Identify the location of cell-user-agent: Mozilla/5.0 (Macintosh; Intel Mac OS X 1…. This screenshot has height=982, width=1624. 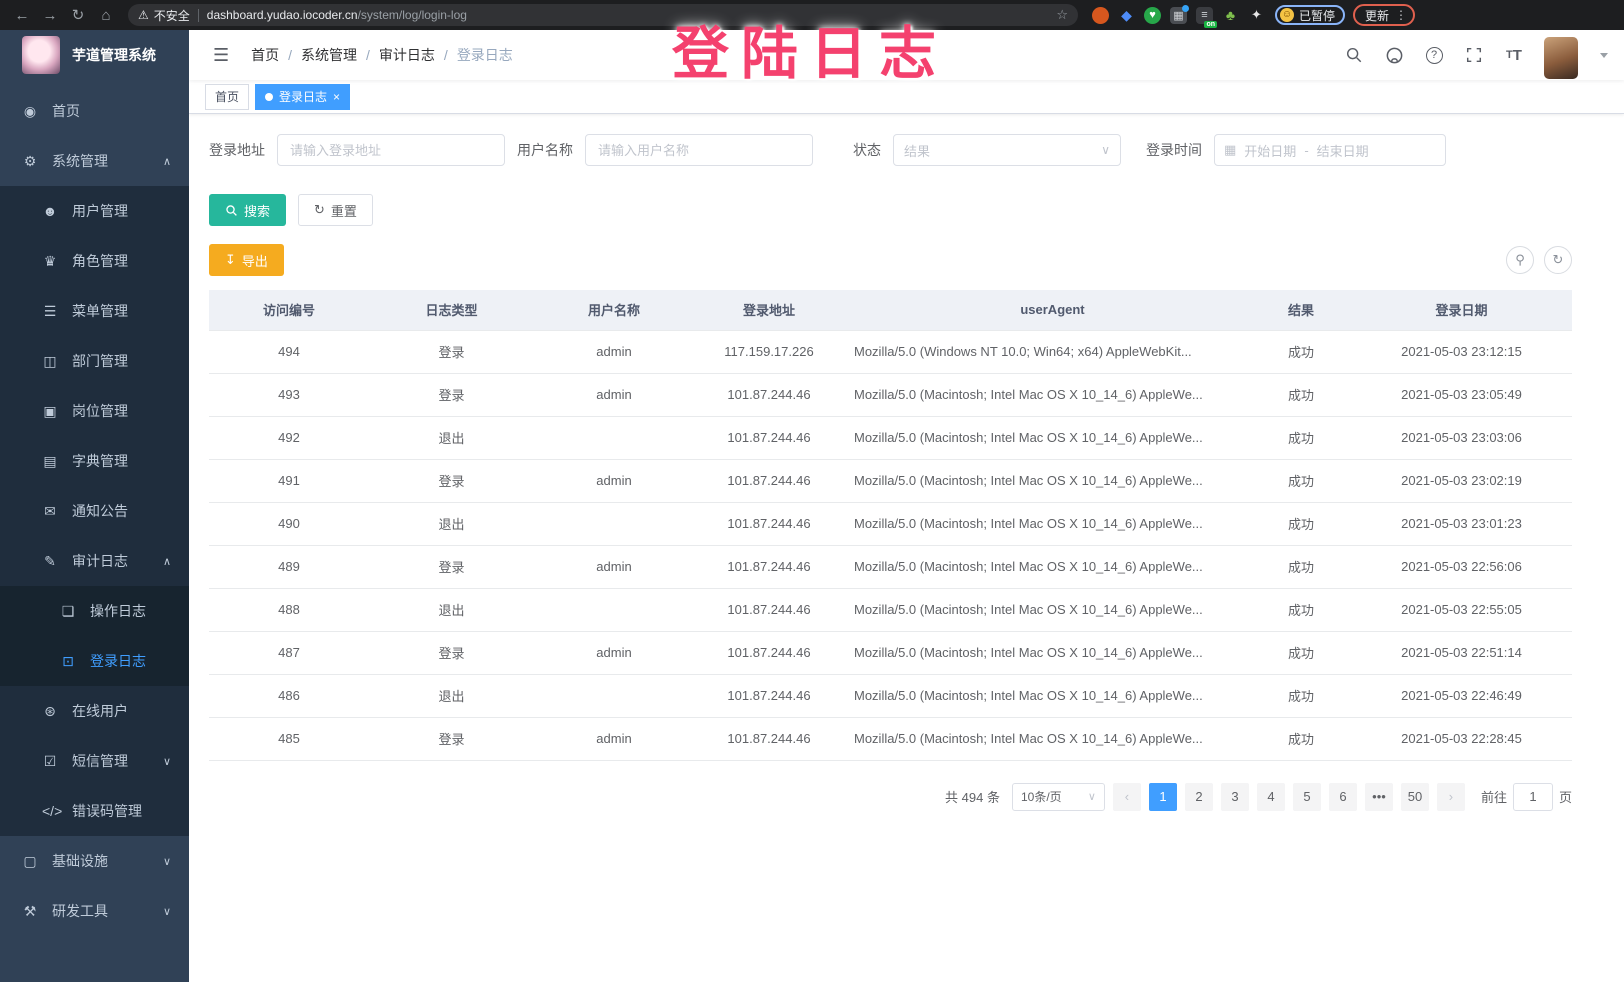
(1047, 481).